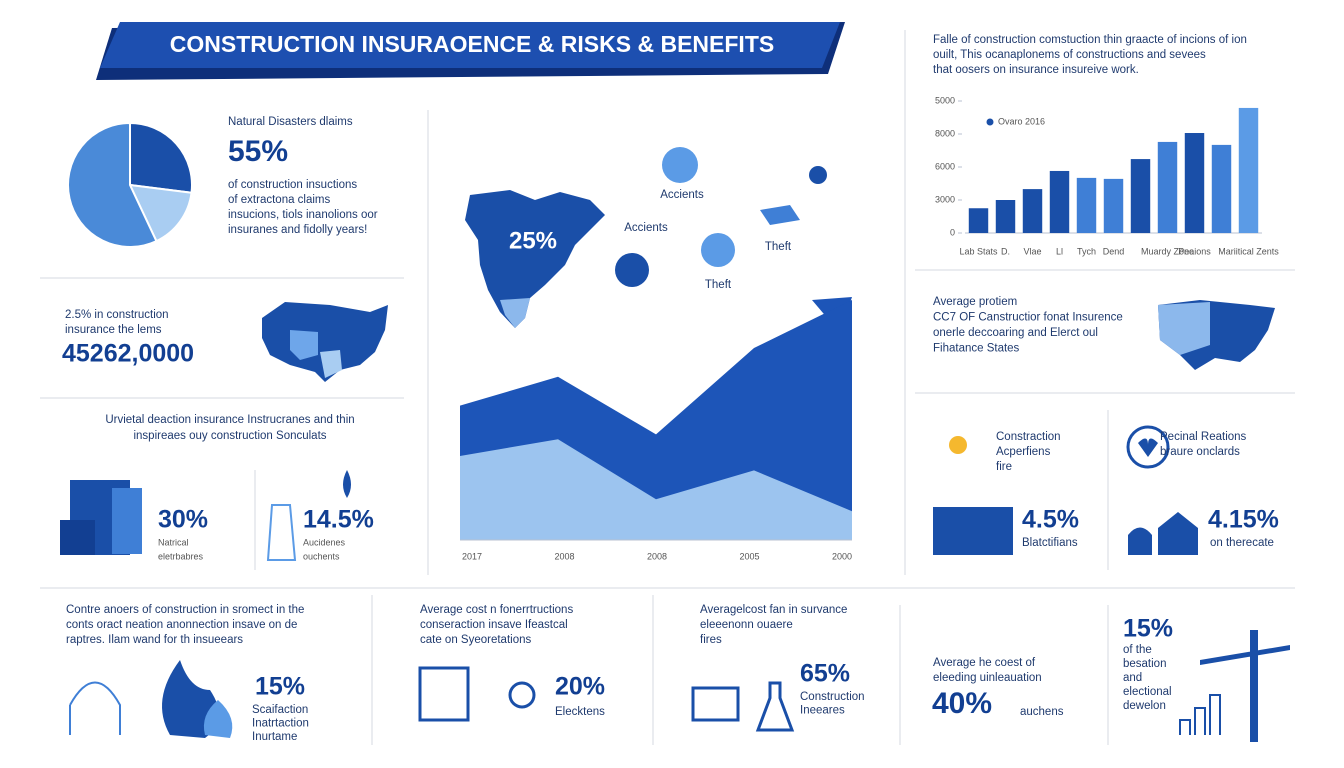 This screenshot has height=768, width=1344. Describe the element at coordinates (292, 185) in the screenshot. I see `desc-line: of construction insuctions` at that location.